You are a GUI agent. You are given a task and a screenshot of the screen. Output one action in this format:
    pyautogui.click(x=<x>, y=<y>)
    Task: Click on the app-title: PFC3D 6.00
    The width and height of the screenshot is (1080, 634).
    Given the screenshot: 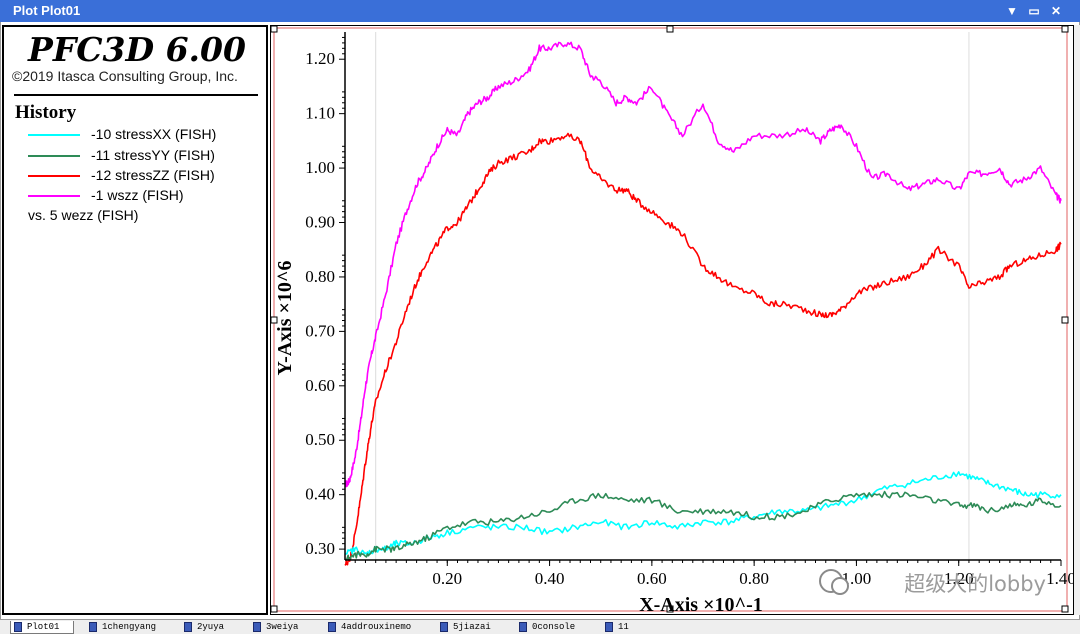 What is the action you would take?
    pyautogui.click(x=137, y=49)
    